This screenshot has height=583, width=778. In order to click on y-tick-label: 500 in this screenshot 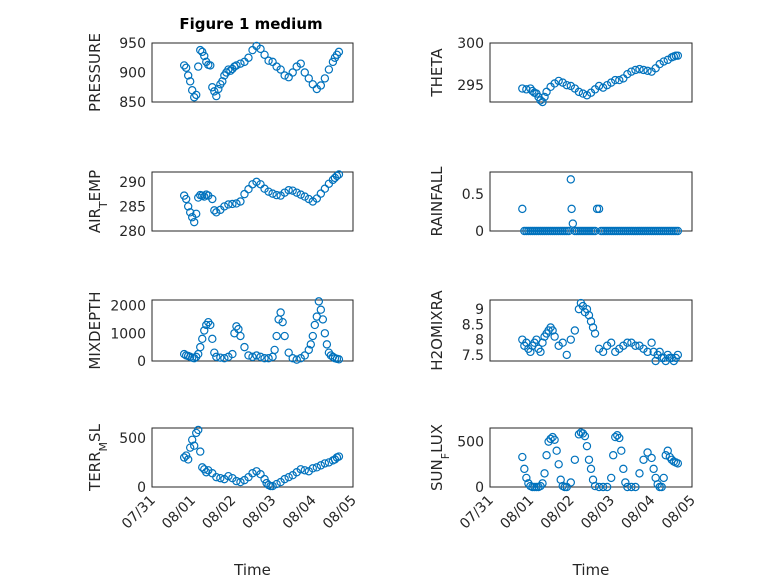, I will do `click(470, 443)`.